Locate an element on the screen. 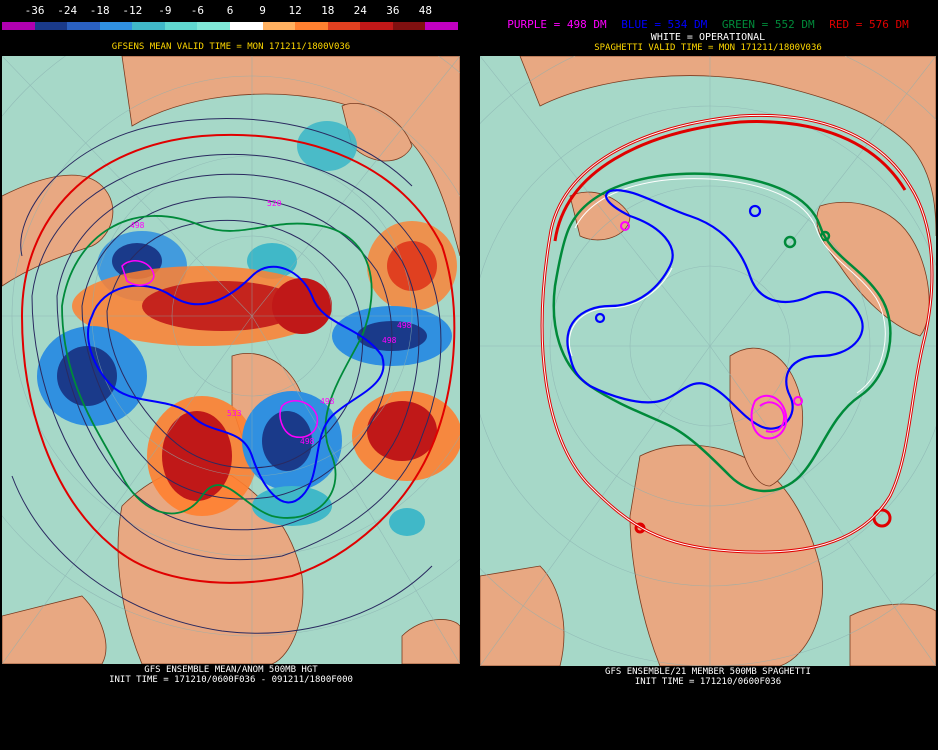 Image resolution: width=938 pixels, height=750 pixels. colorbar-tick: -18 is located at coordinates (99, 10).